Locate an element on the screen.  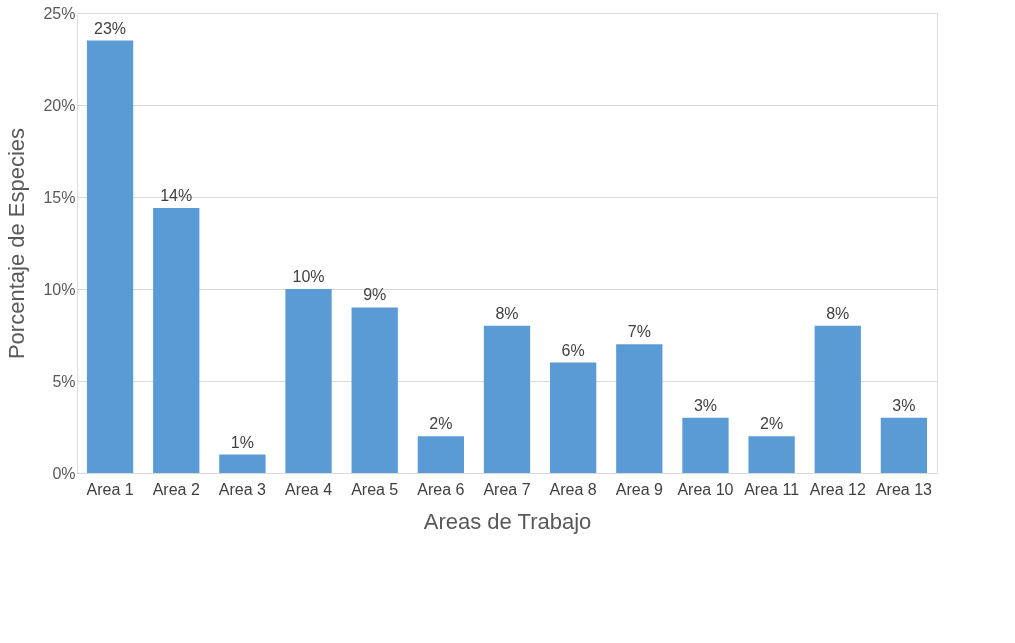
y-axis-title: Porcentaje de Especies is located at coordinates (17, 243).